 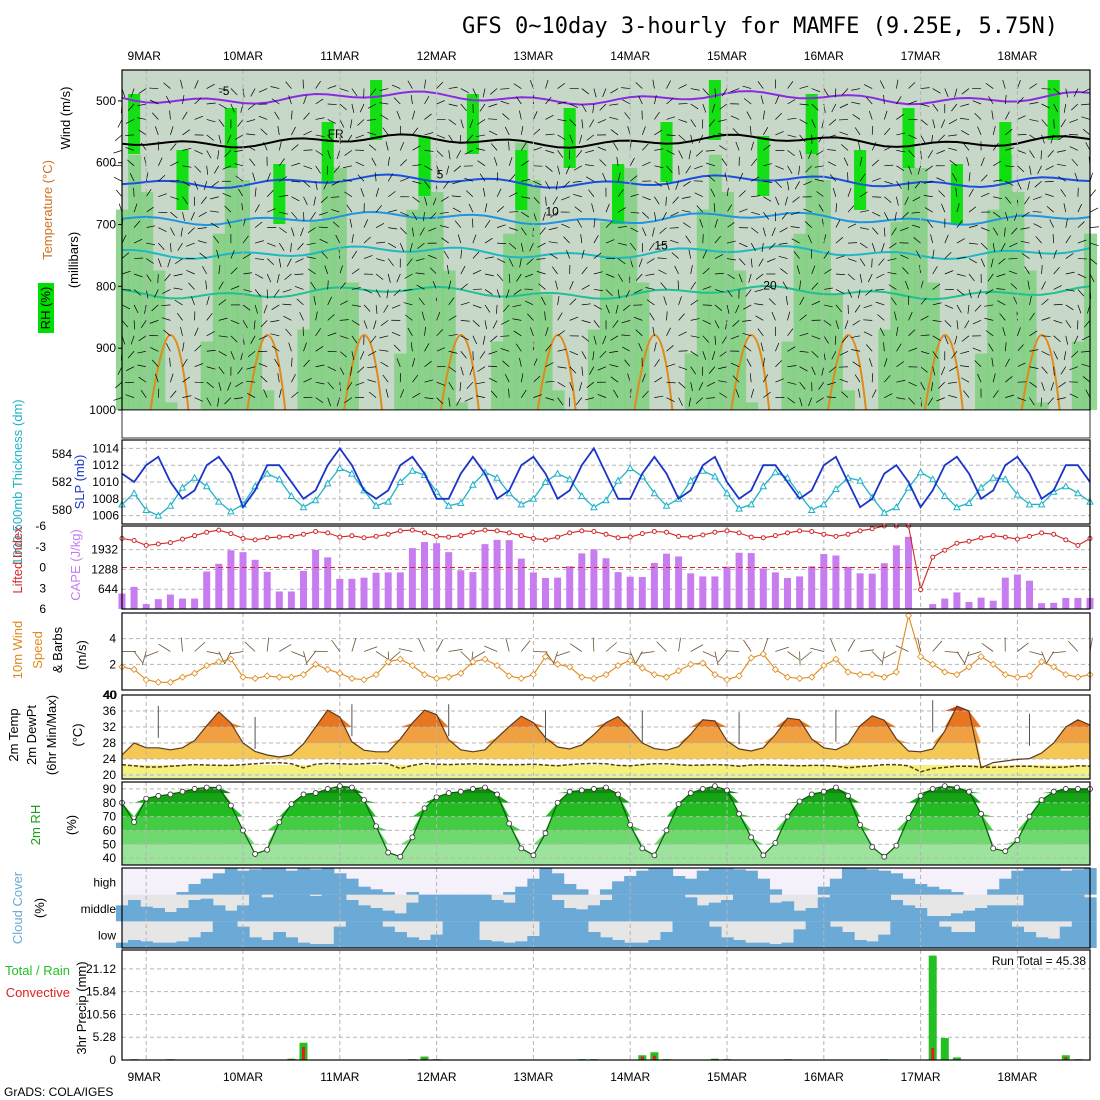 I want to click on precip-total-bar, so click(x=424, y=1058).